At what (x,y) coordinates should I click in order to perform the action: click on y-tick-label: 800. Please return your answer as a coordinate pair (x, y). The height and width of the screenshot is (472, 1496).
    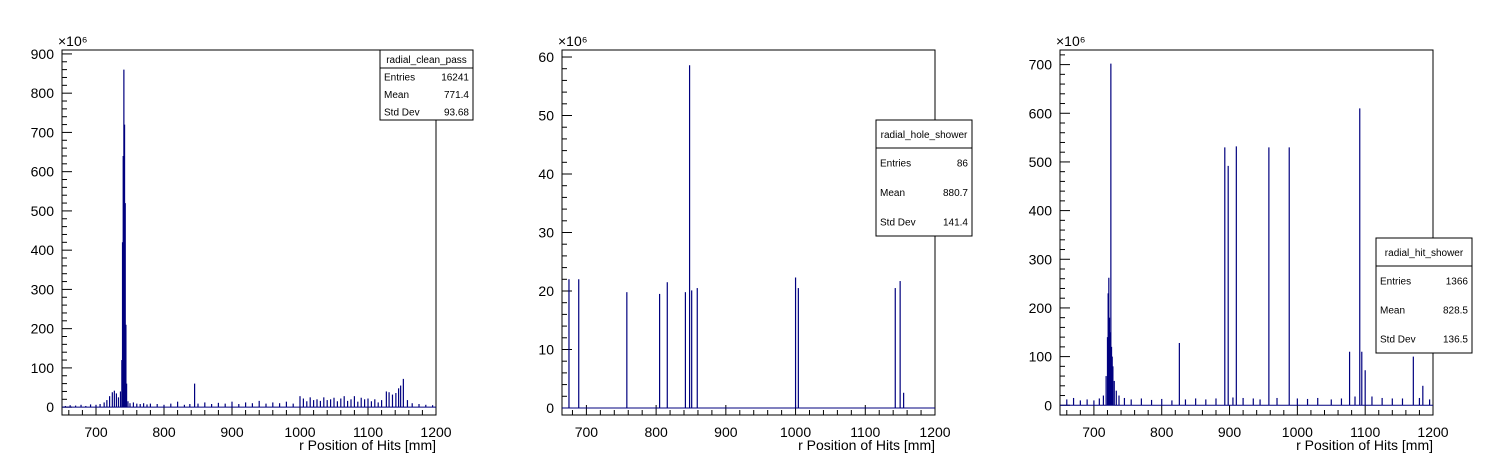
    Looking at the image, I should click on (43, 93).